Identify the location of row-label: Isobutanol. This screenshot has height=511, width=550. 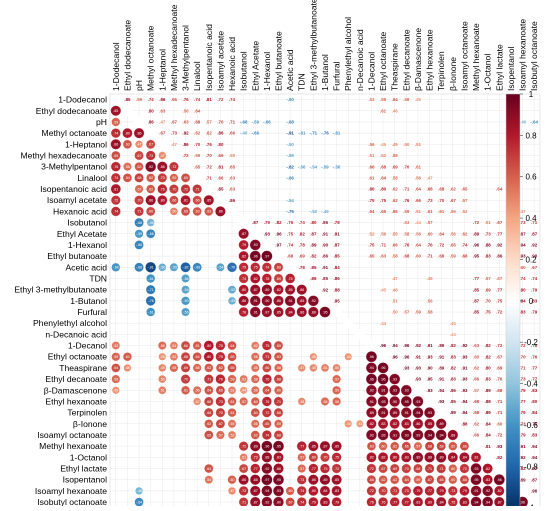
(87, 223).